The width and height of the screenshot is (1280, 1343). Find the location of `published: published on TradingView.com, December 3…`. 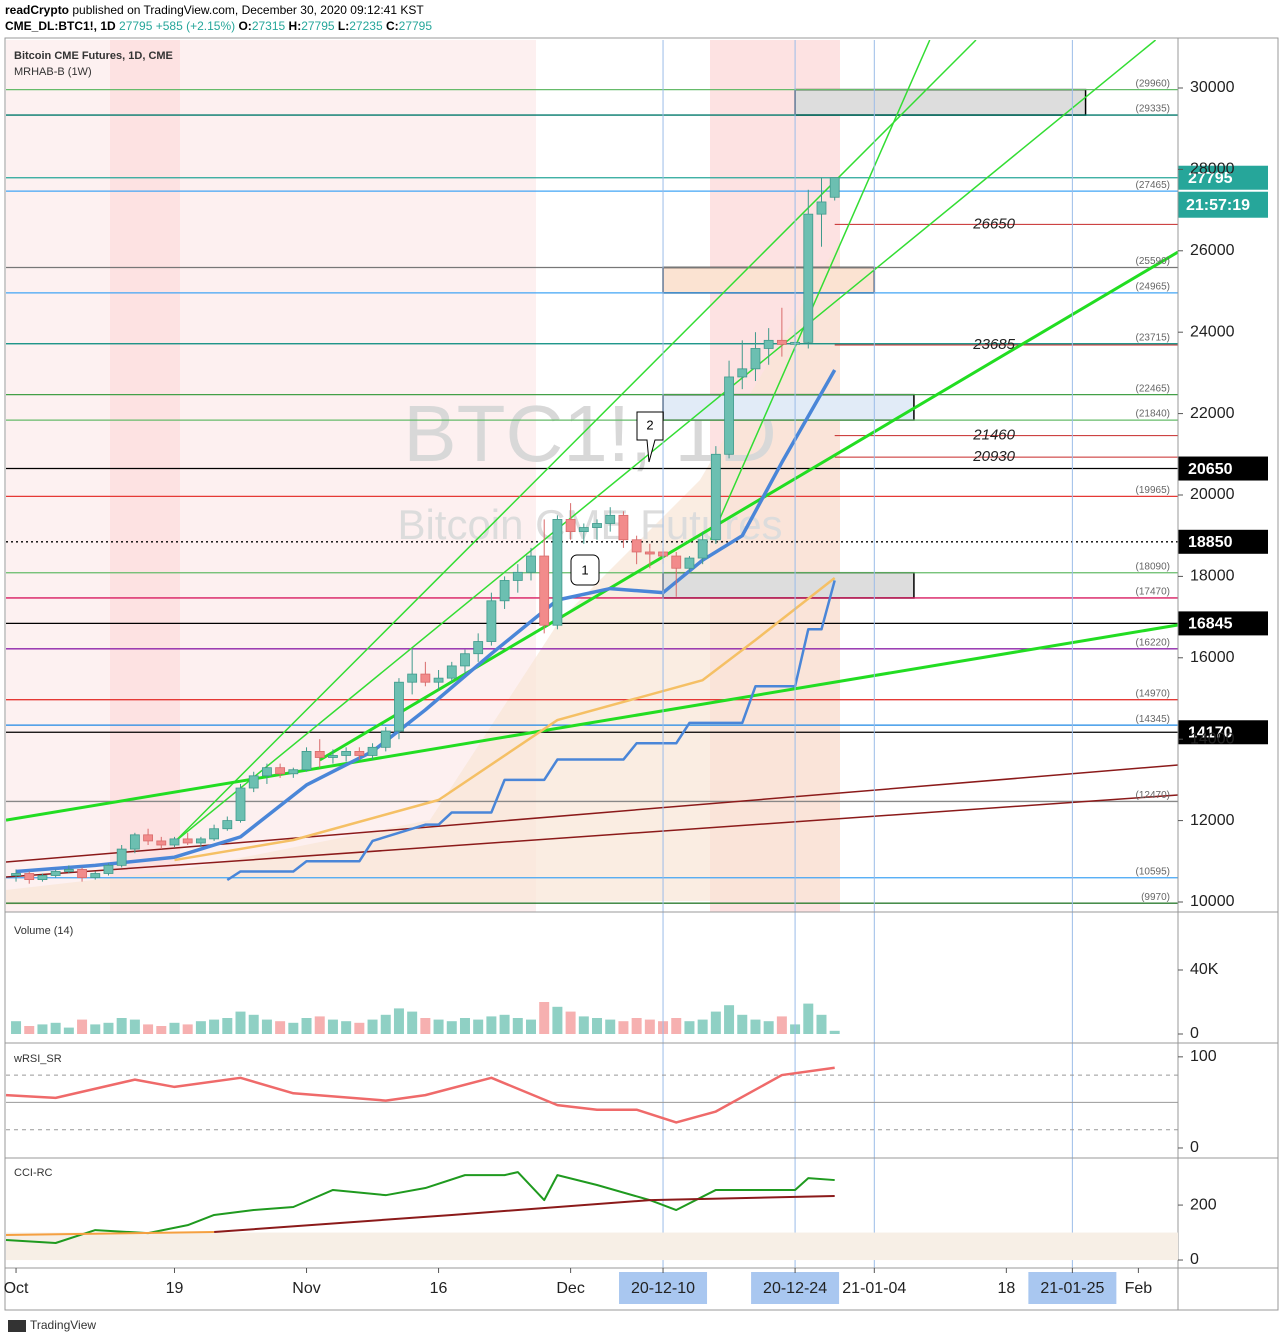

published: published on TradingView.com, December 3… is located at coordinates (248, 10).